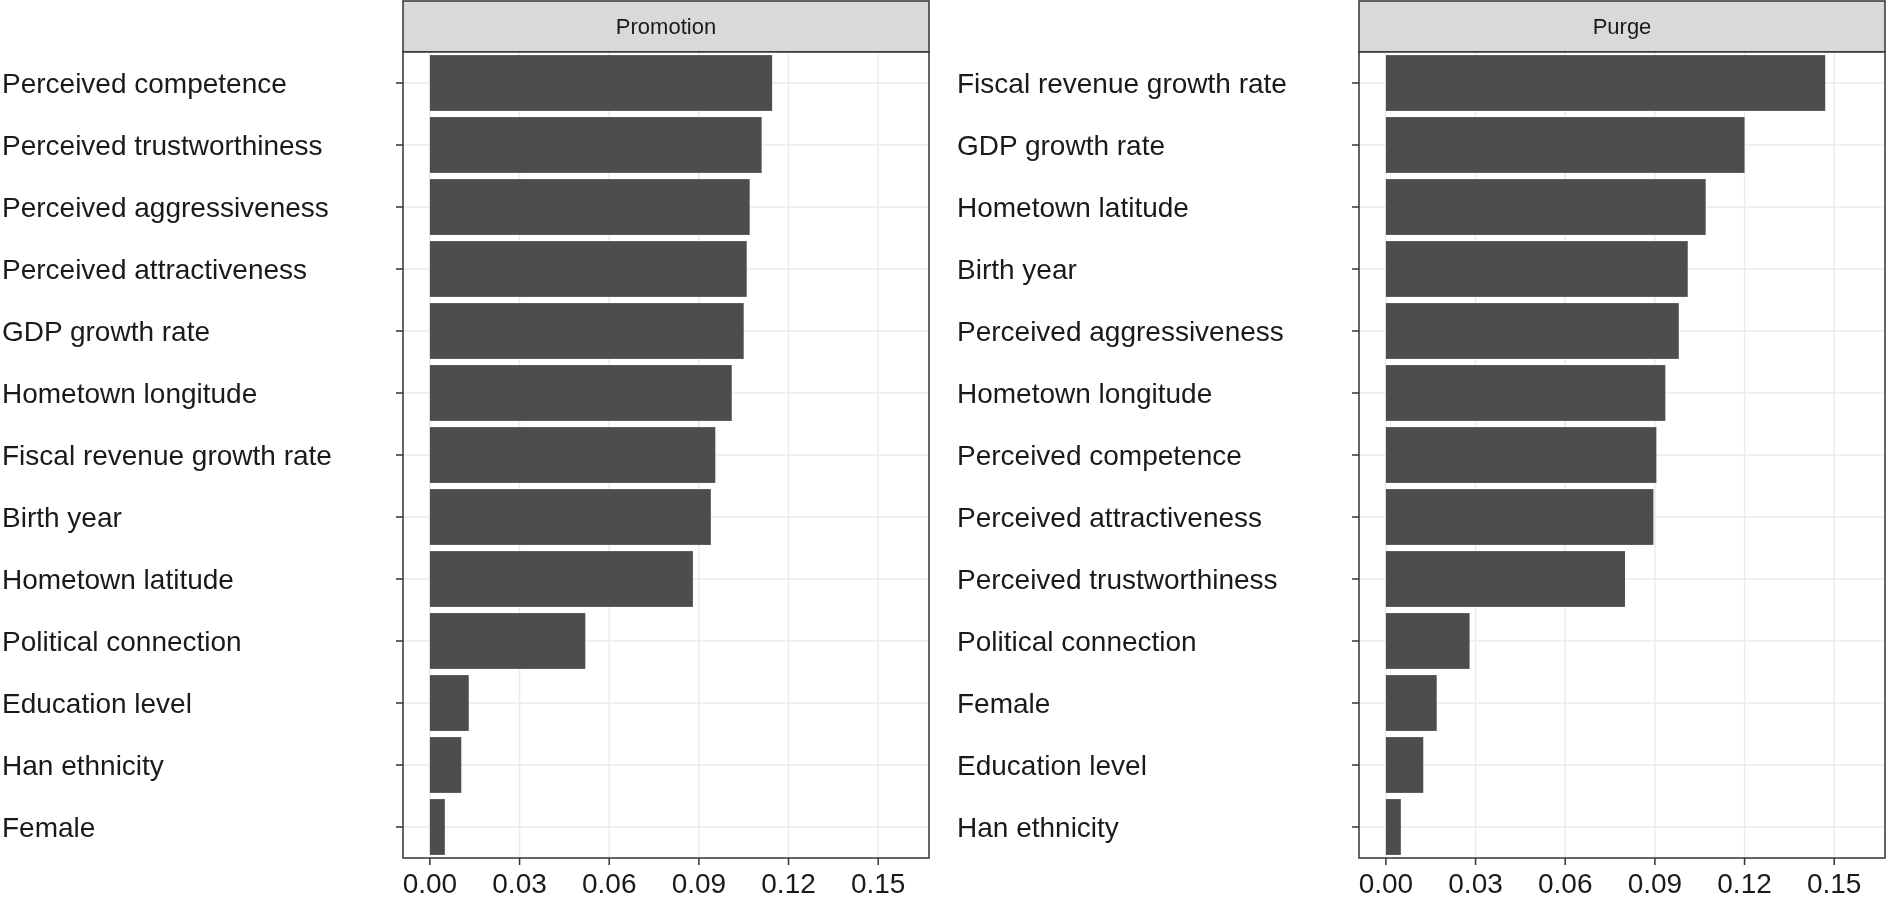  What do you see at coordinates (666, 26) in the screenshot?
I see `chart-title: Promotion` at bounding box center [666, 26].